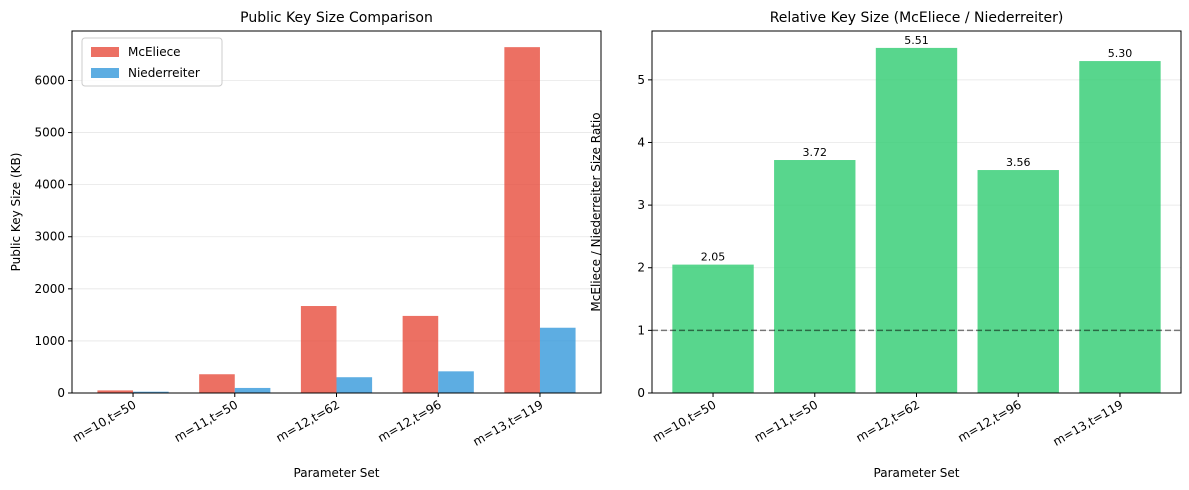 Image resolution: width=1189 pixels, height=490 pixels. Describe the element at coordinates (641, 268) in the screenshot. I see `y-tick-label-2: 2` at that location.